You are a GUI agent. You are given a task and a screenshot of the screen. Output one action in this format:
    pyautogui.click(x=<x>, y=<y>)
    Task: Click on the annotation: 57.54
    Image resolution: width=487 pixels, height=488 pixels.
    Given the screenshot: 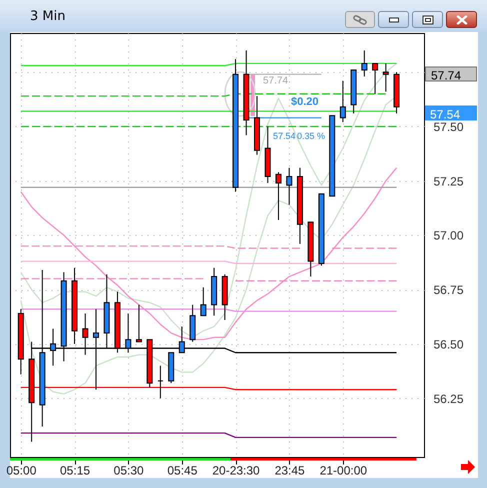 What is the action you would take?
    pyautogui.click(x=284, y=136)
    